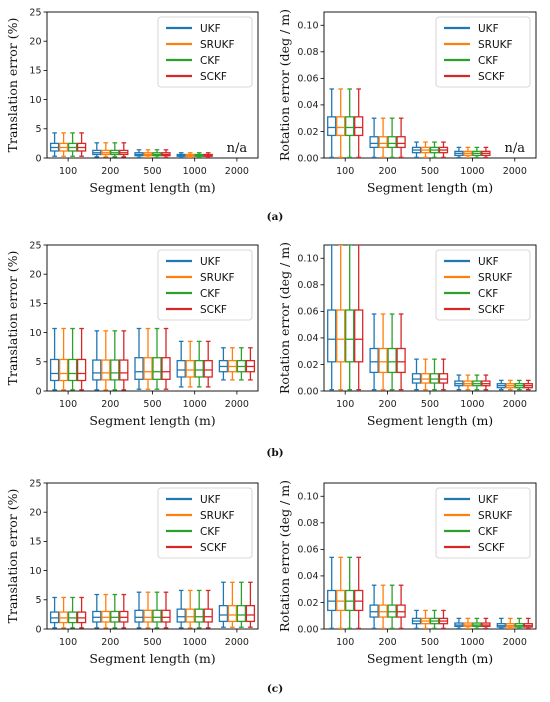 This screenshot has height=702, width=550. I want to click on y-tick-label: 0.02, so click(307, 132).